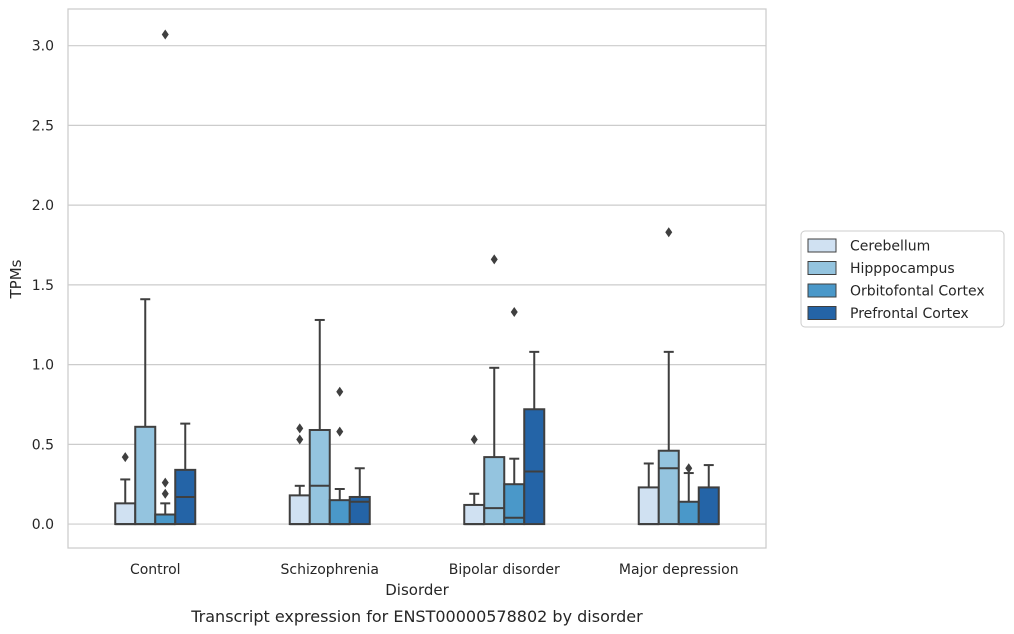  Describe the element at coordinates (43, 47) in the screenshot. I see `y-tick-label: 3.0` at that location.